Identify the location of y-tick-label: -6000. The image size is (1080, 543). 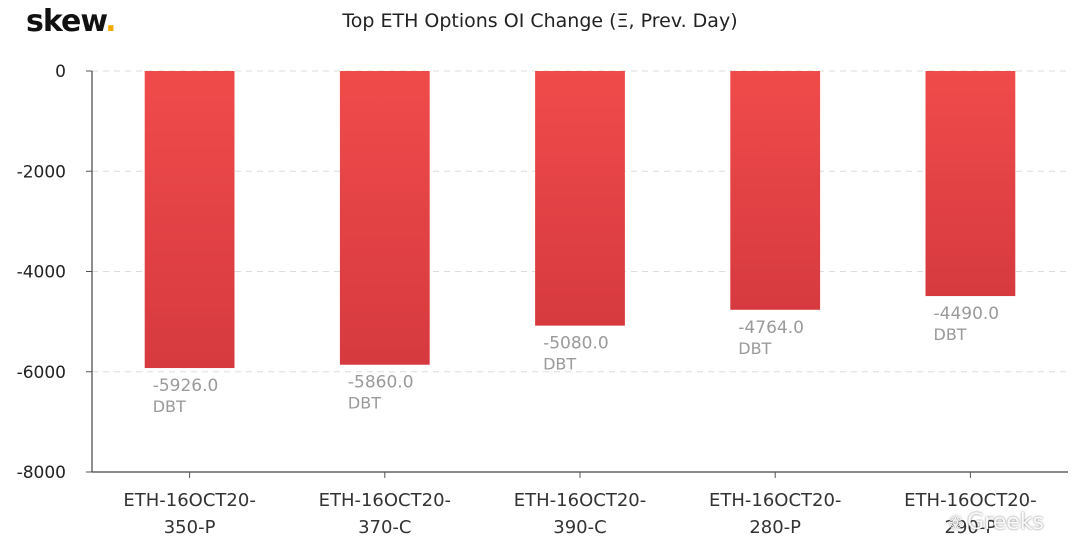
(41, 373).